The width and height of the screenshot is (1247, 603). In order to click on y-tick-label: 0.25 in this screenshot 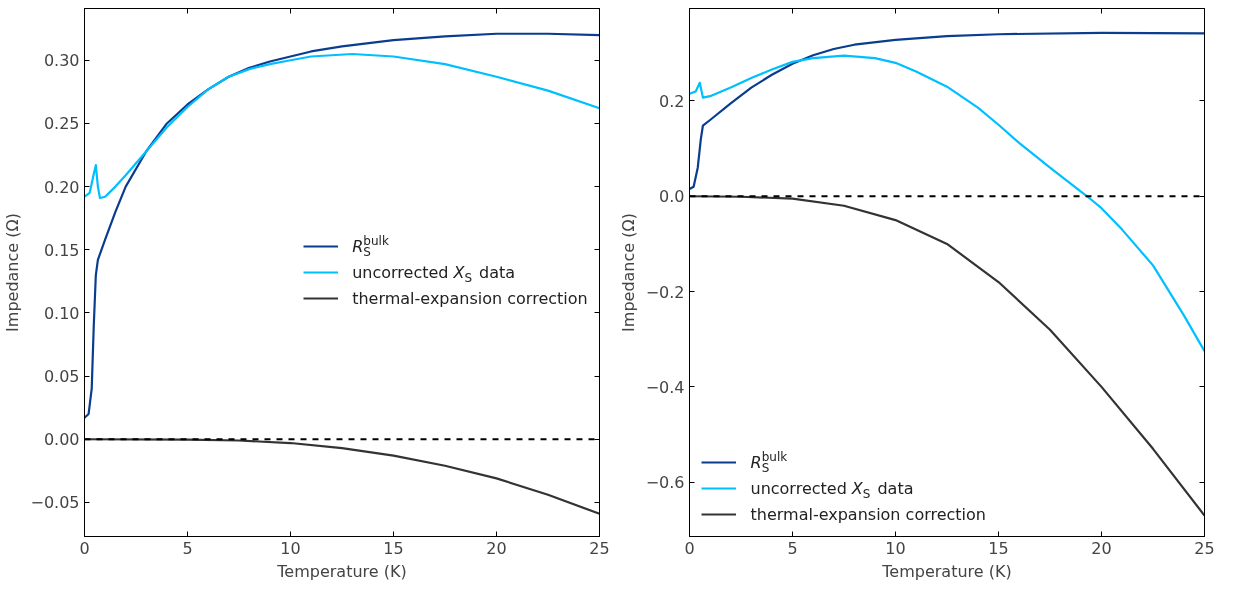, I will do `click(61, 124)`.